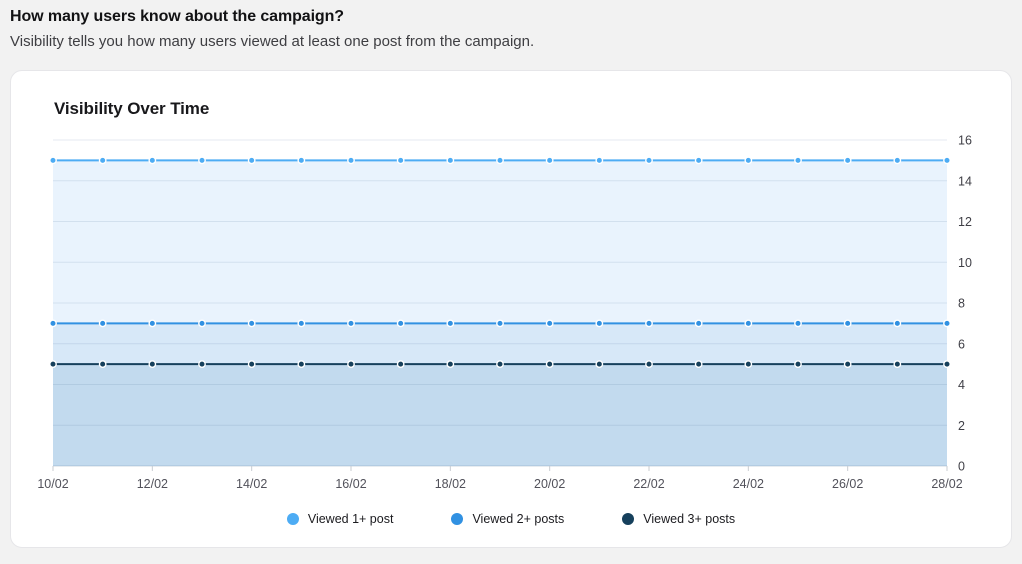 Image resolution: width=1022 pixels, height=564 pixels. What do you see at coordinates (450, 484) in the screenshot?
I see `x-tick-label: 18/02` at bounding box center [450, 484].